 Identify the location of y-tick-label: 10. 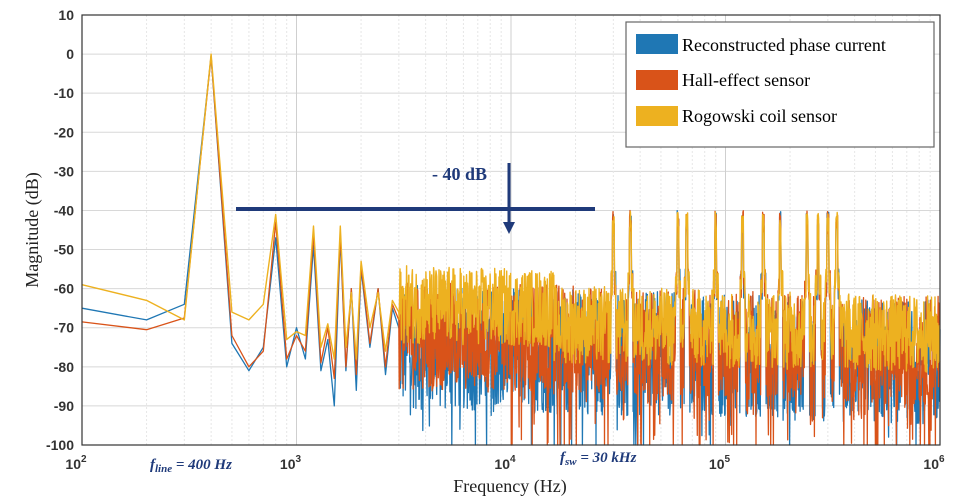
(66, 15).